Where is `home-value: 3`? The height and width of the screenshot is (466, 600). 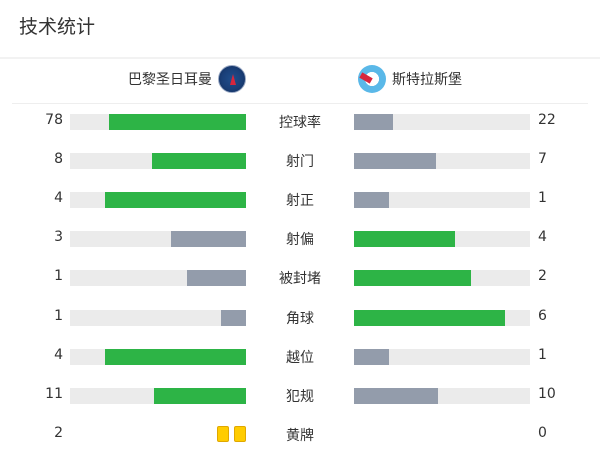
home-value: 3 is located at coordinates (58, 237).